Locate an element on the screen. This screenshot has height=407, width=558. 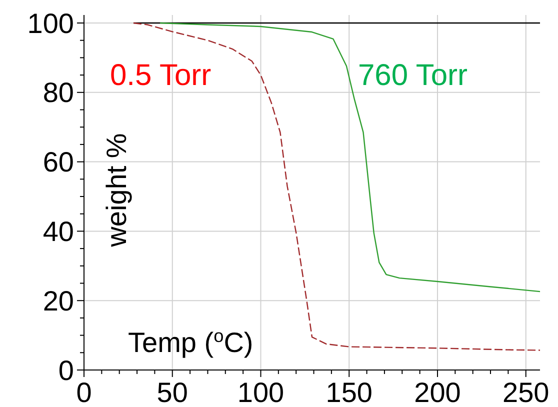
x-tick-label: 50 is located at coordinates (172, 392).